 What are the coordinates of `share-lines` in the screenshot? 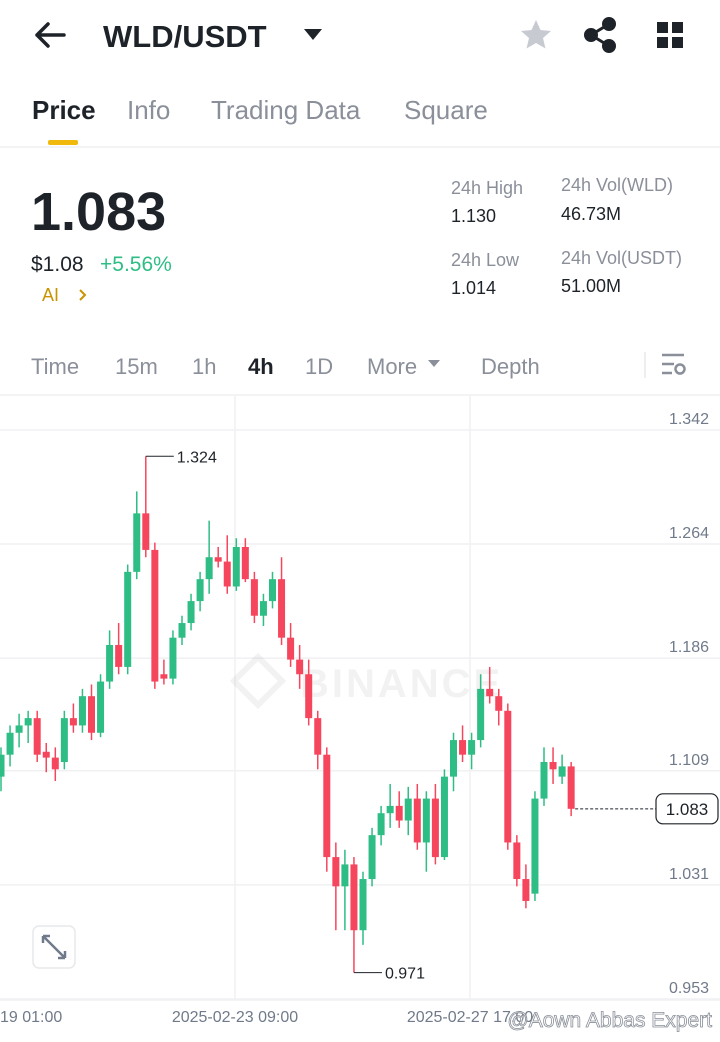 It's located at (599, 35).